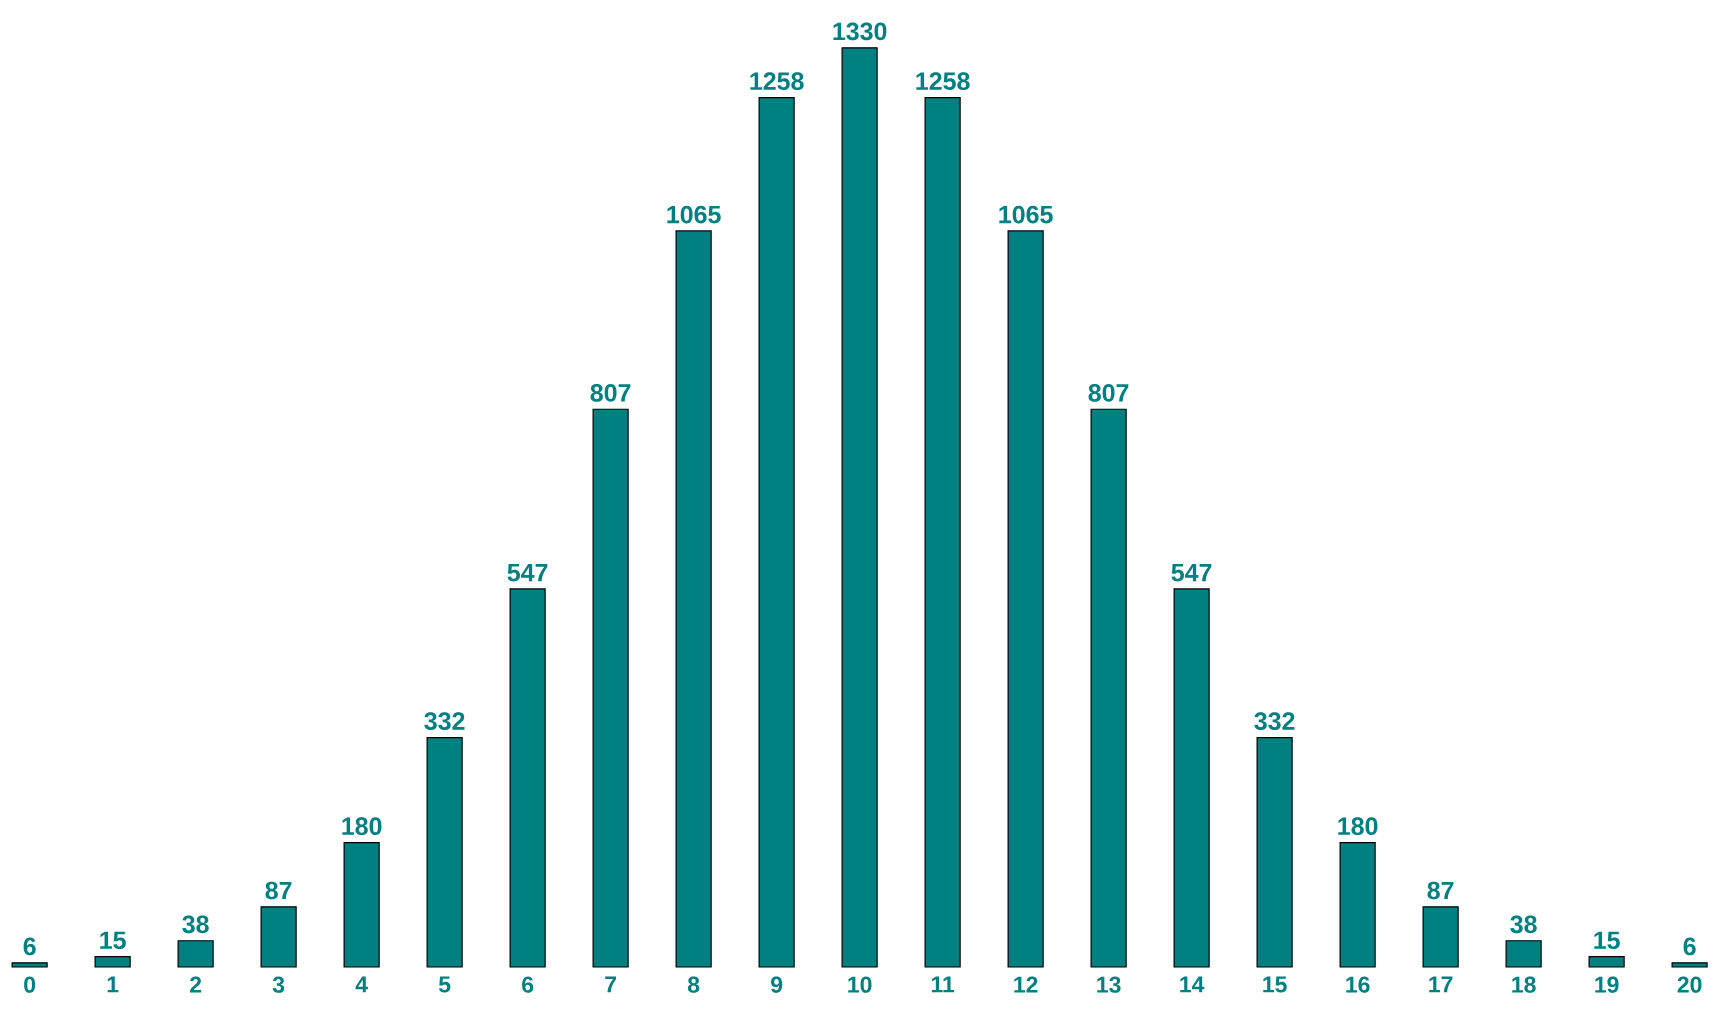  I want to click on x-tick-label: 2, so click(196, 984).